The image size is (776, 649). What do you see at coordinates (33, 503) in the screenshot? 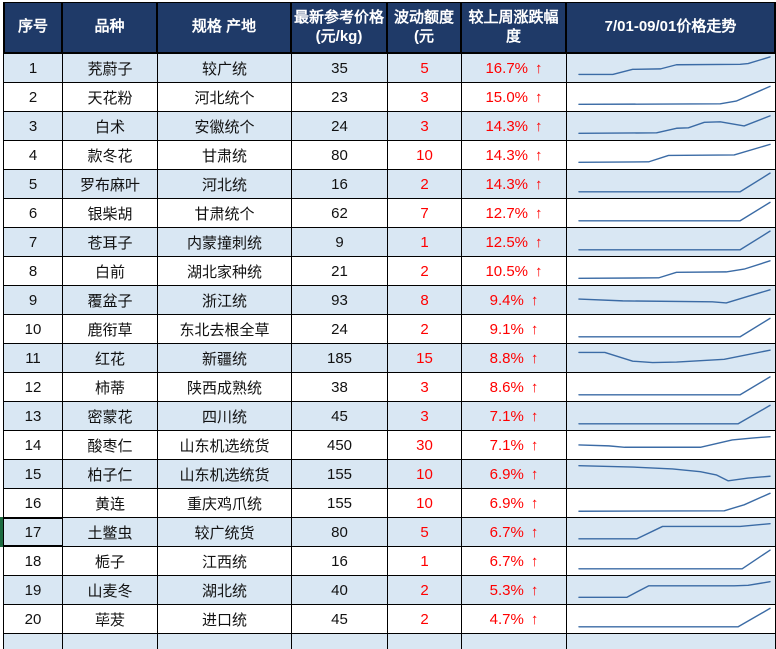
I see `cell-no: 16` at bounding box center [33, 503].